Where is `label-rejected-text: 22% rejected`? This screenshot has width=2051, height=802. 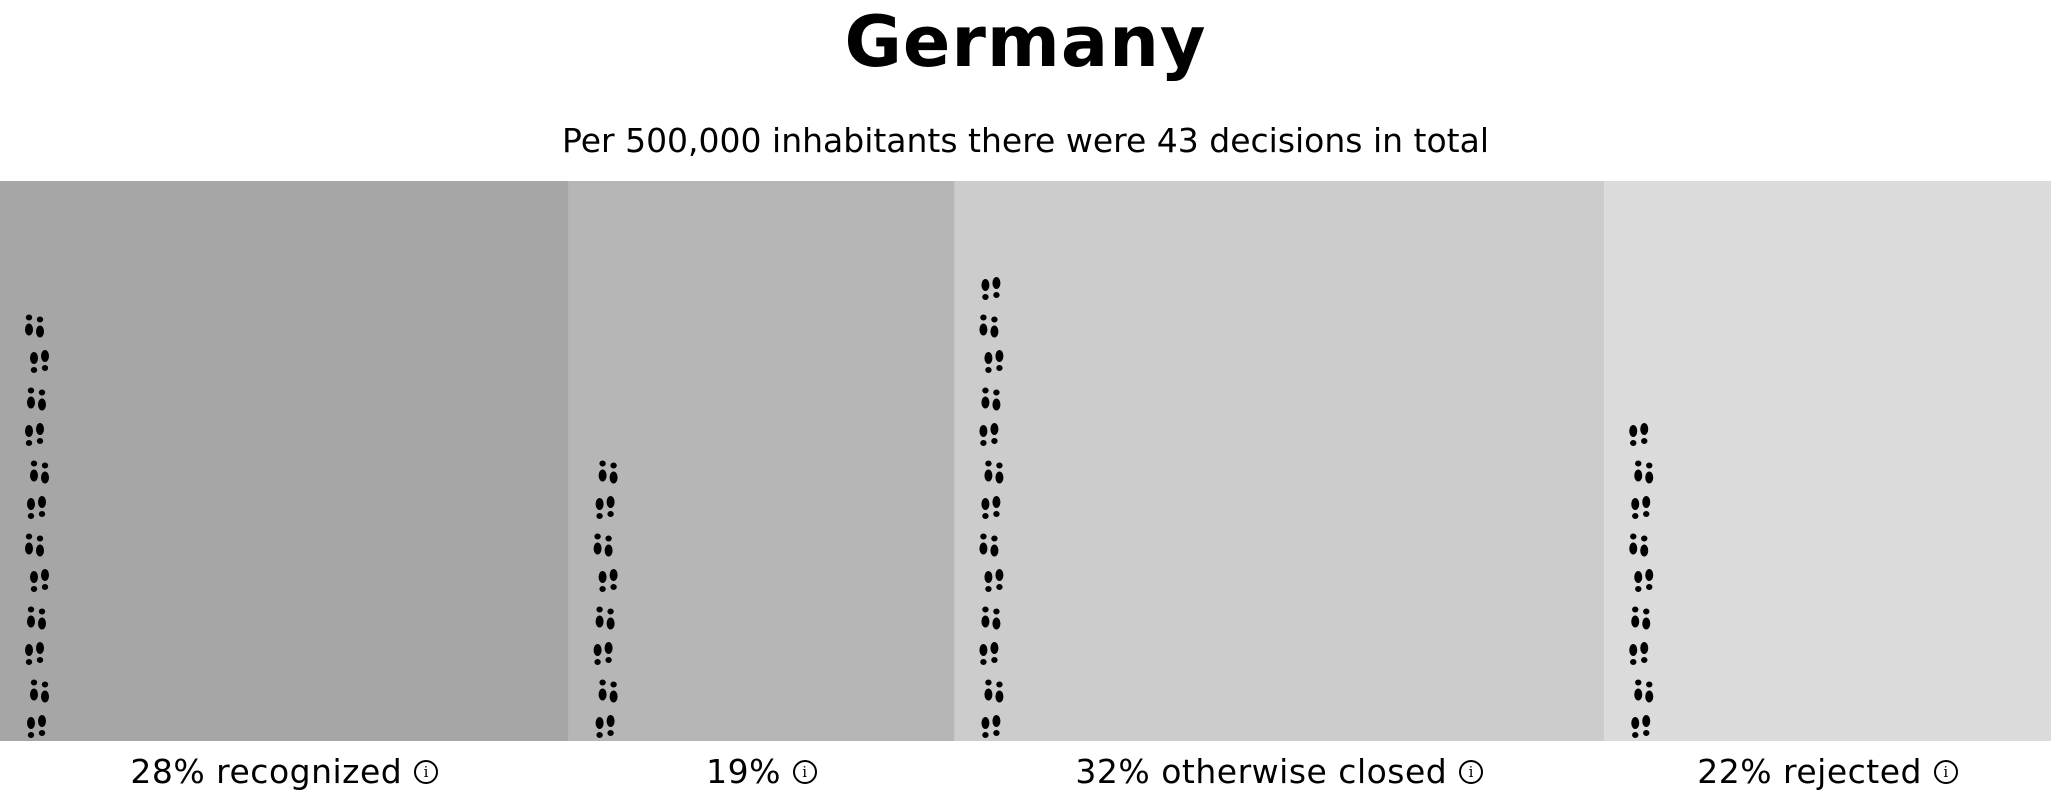
label-rejected-text: 22% rejected is located at coordinates (1809, 771).